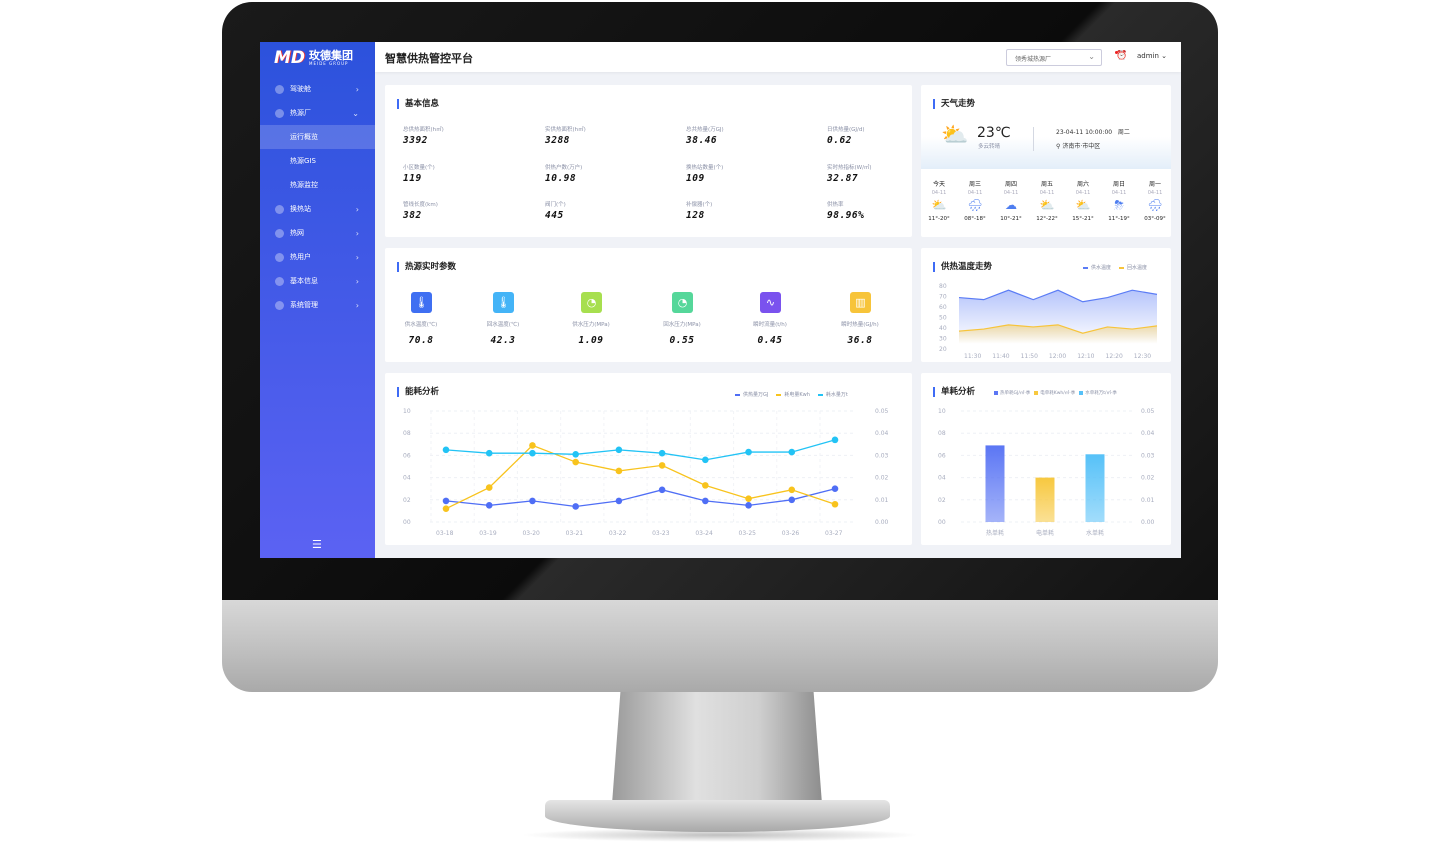 Image resolution: width=1440 pixels, height=860 pixels. What do you see at coordinates (778, 57) in the screenshot?
I see `header: 智慧供热管控平台 领秀城热源厂 ⌄ ⏰ admin ⌄` at bounding box center [778, 57].